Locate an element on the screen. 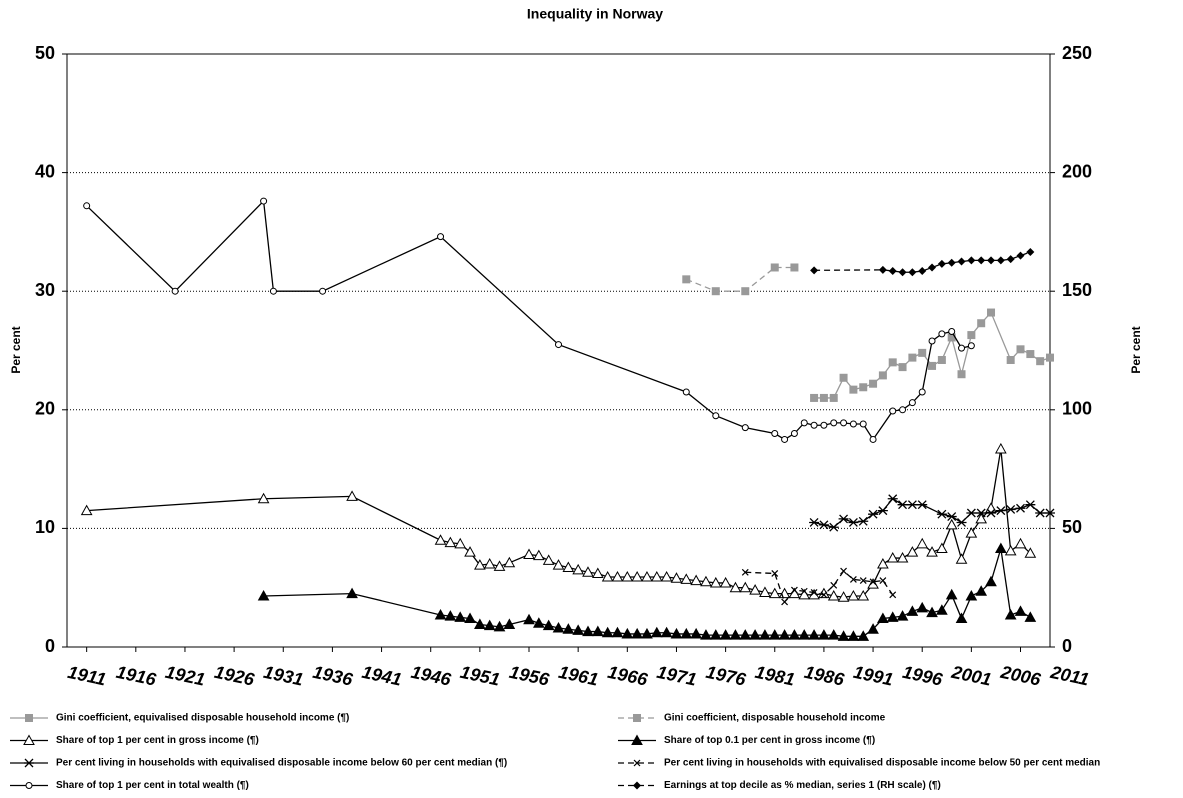 The width and height of the screenshot is (1183, 798). x-tick-label: 1986 is located at coordinates (825, 676).